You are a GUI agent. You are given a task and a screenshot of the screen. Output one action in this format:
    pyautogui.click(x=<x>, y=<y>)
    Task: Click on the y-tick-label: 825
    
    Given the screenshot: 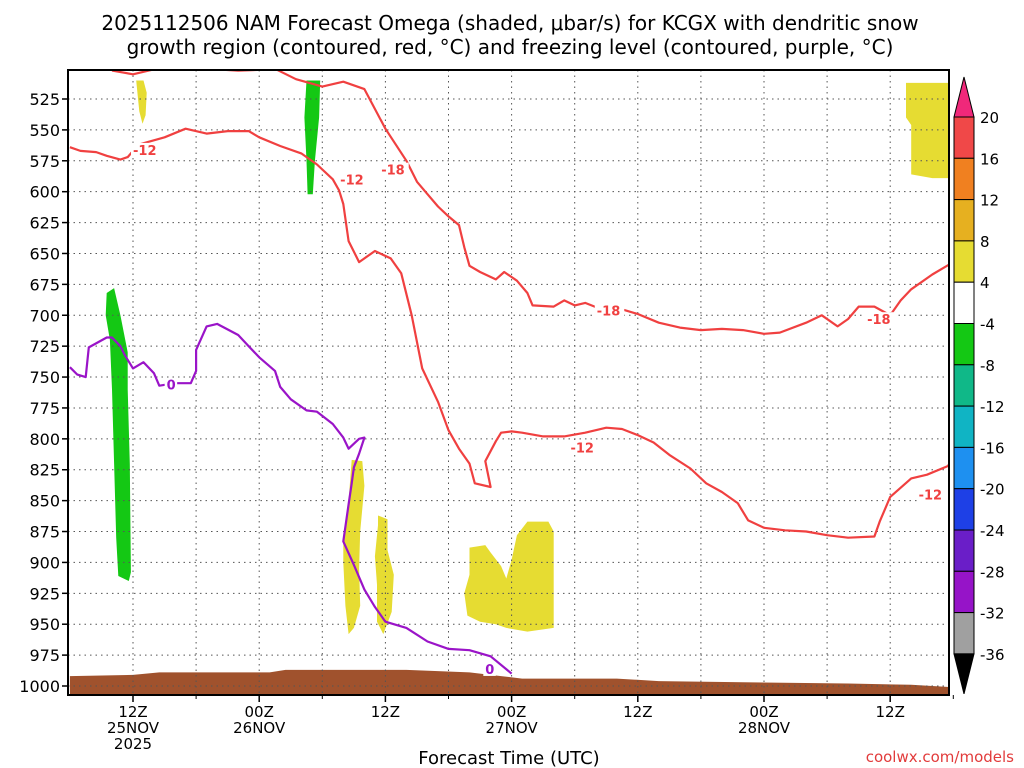 What is the action you would take?
    pyautogui.click(x=44, y=470)
    